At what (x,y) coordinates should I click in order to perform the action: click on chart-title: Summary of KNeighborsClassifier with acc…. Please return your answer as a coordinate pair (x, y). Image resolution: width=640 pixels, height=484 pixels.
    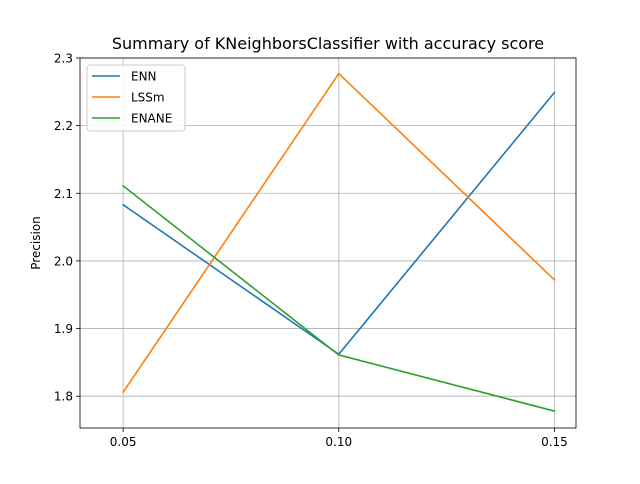
    Looking at the image, I should click on (328, 43).